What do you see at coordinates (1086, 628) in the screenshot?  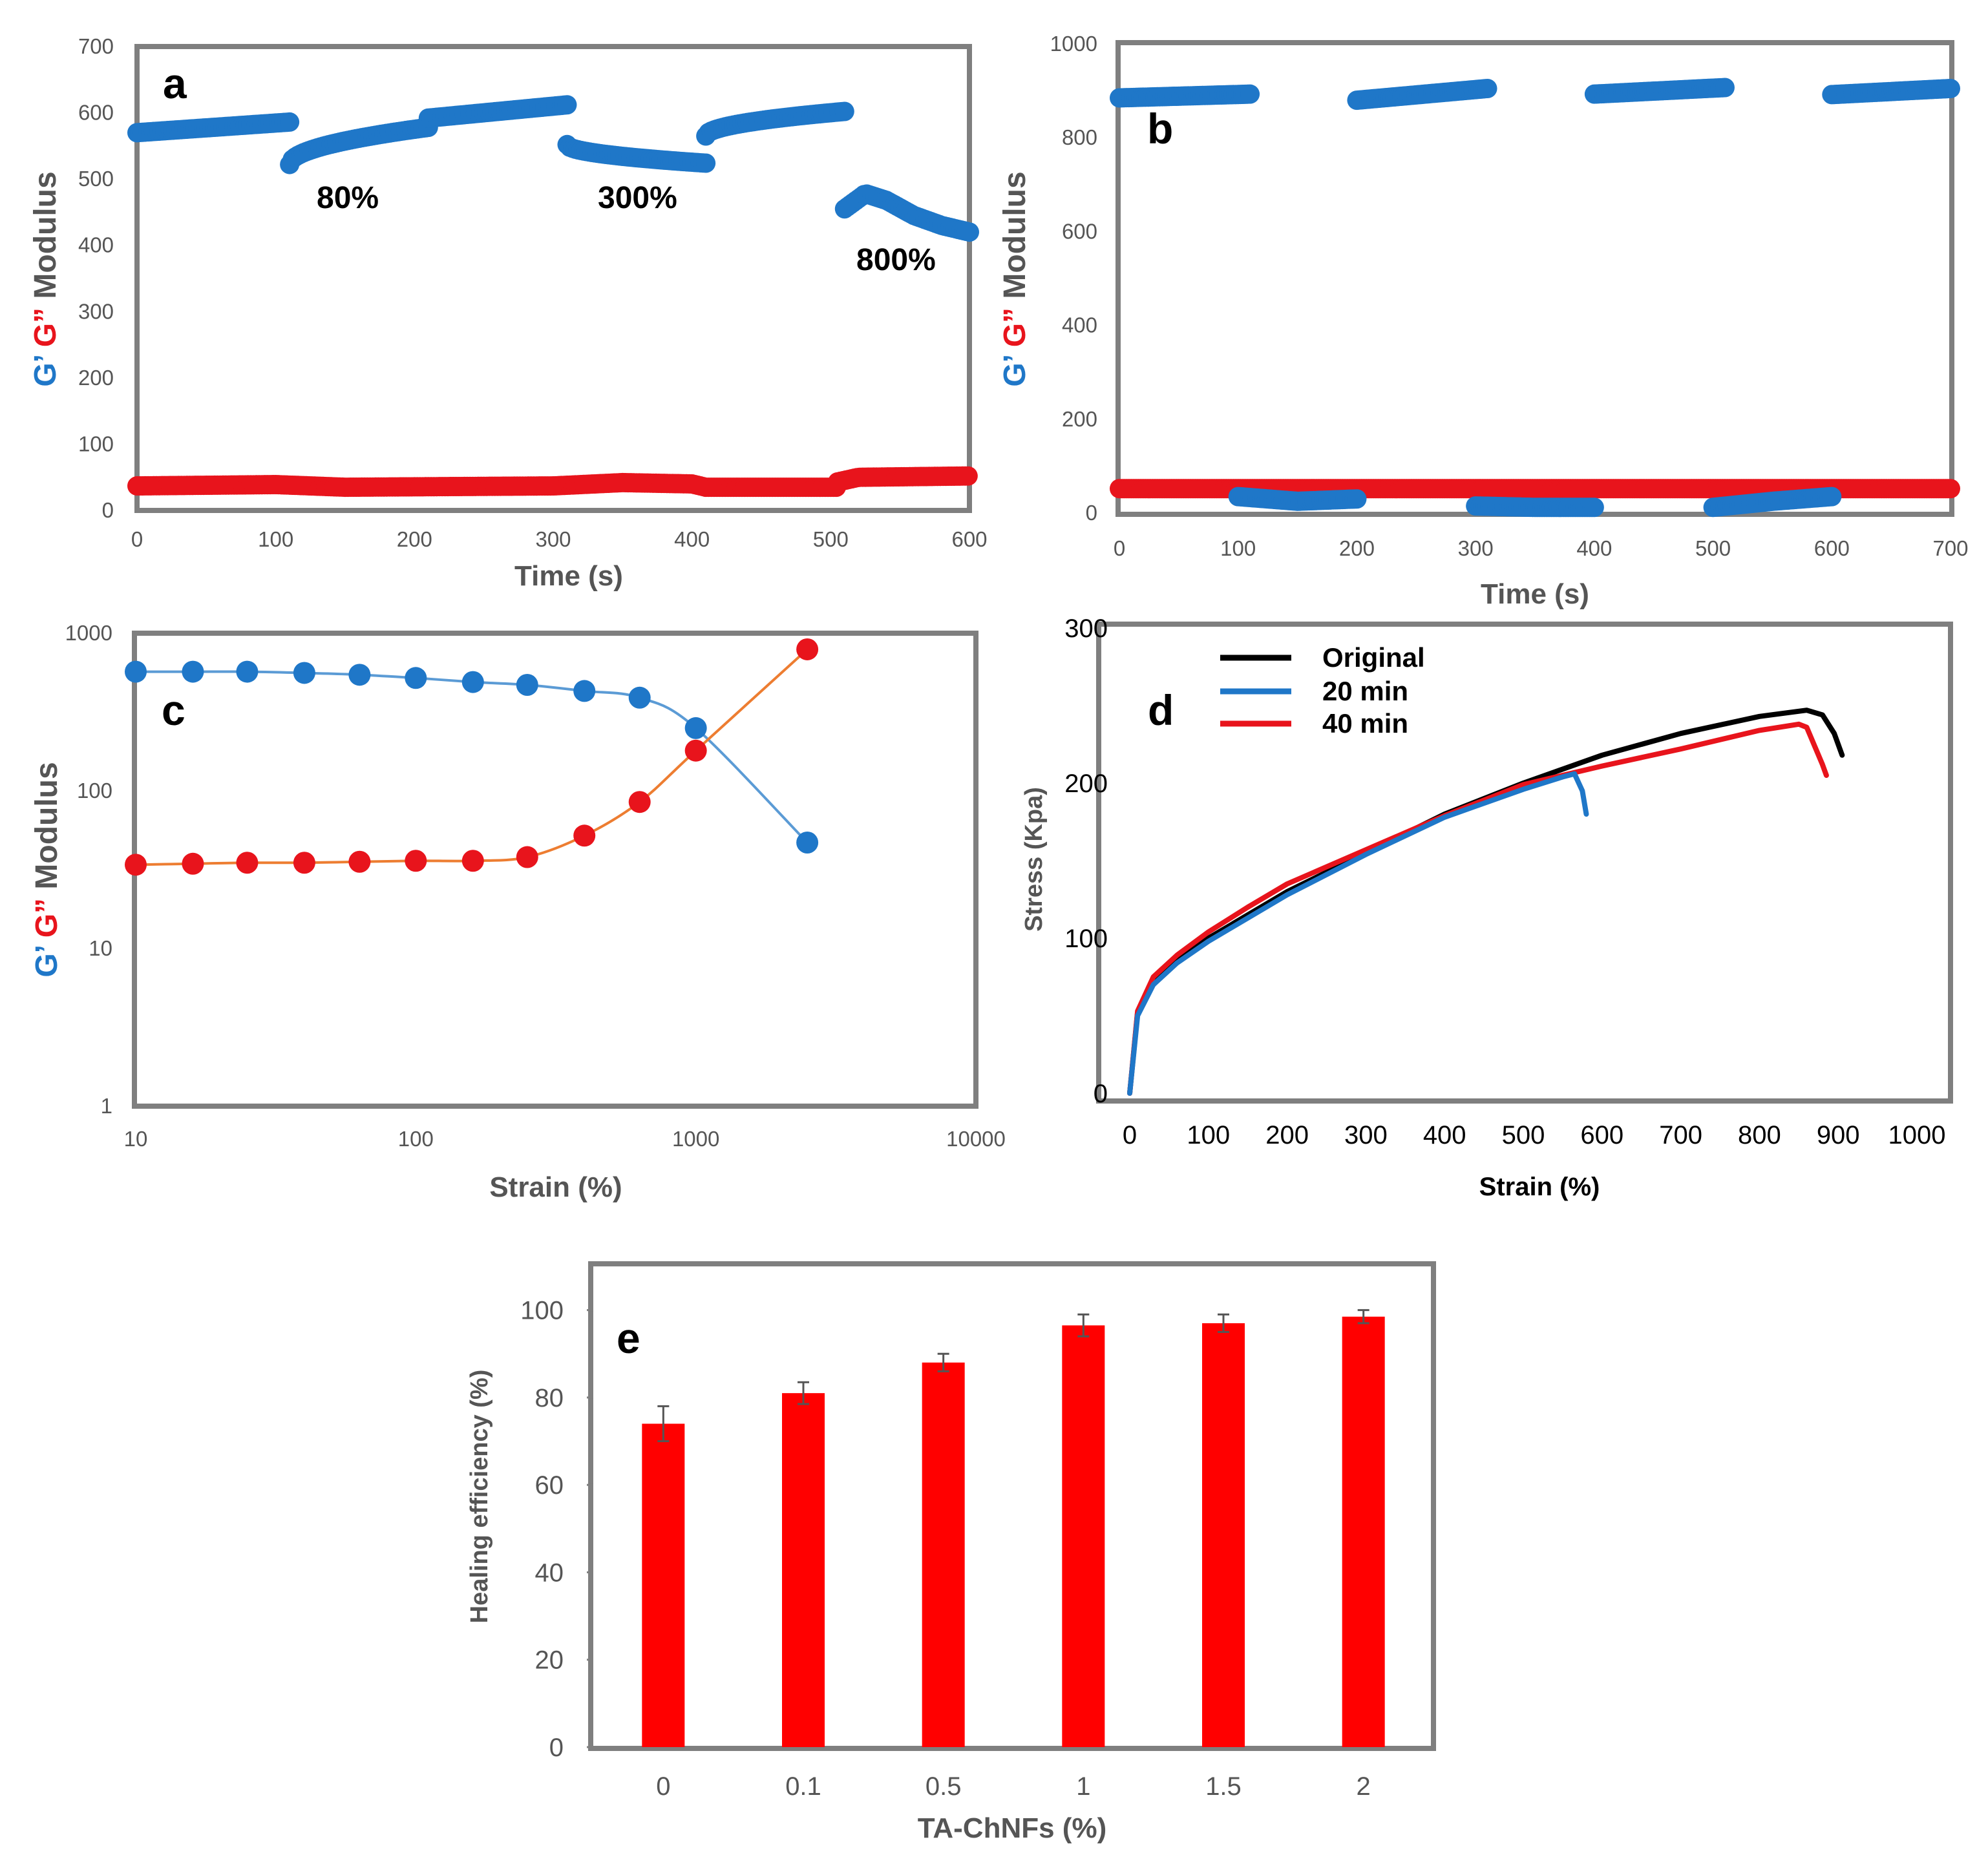 I see `y-tick-label: 300` at bounding box center [1086, 628].